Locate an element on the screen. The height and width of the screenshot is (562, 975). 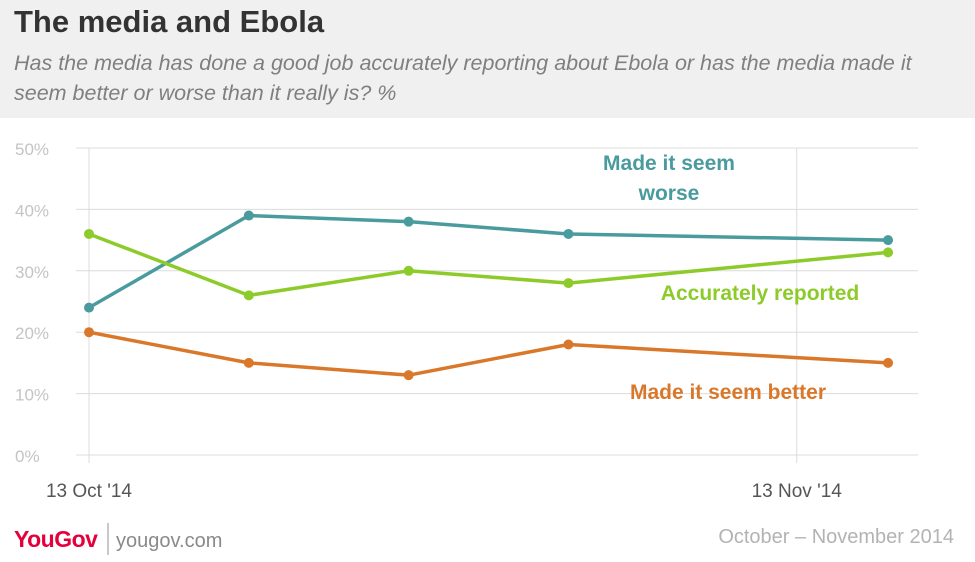
yougov-logo: YouGov is located at coordinates (56, 539).